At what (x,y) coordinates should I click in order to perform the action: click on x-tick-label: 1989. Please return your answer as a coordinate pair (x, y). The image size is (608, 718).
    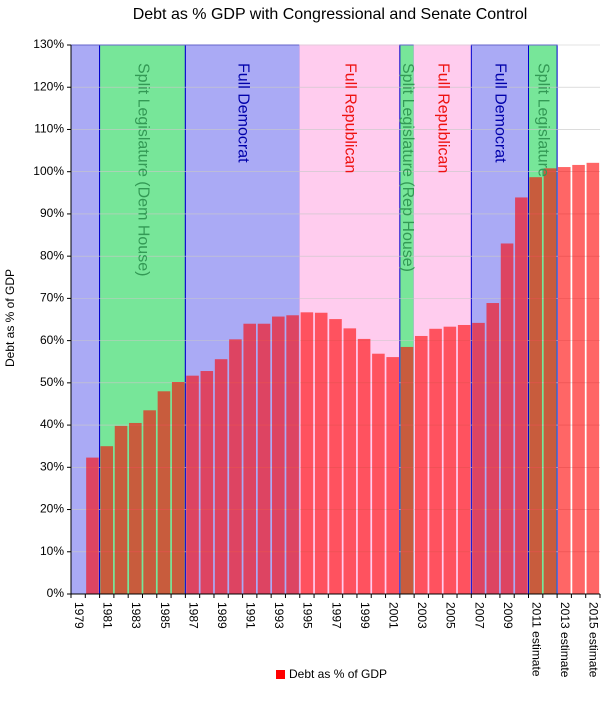
    Looking at the image, I should click on (222, 615).